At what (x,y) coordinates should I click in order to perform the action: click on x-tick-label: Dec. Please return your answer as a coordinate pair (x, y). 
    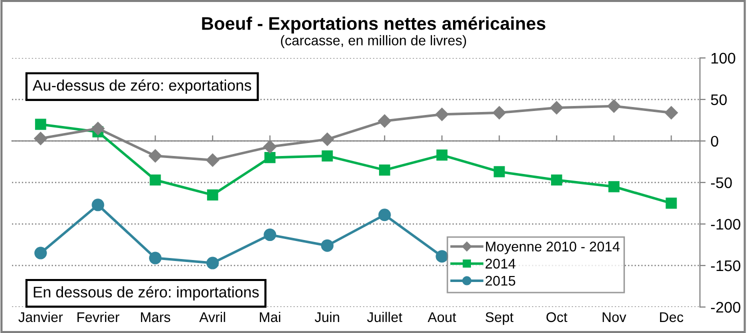
    Looking at the image, I should click on (672, 317).